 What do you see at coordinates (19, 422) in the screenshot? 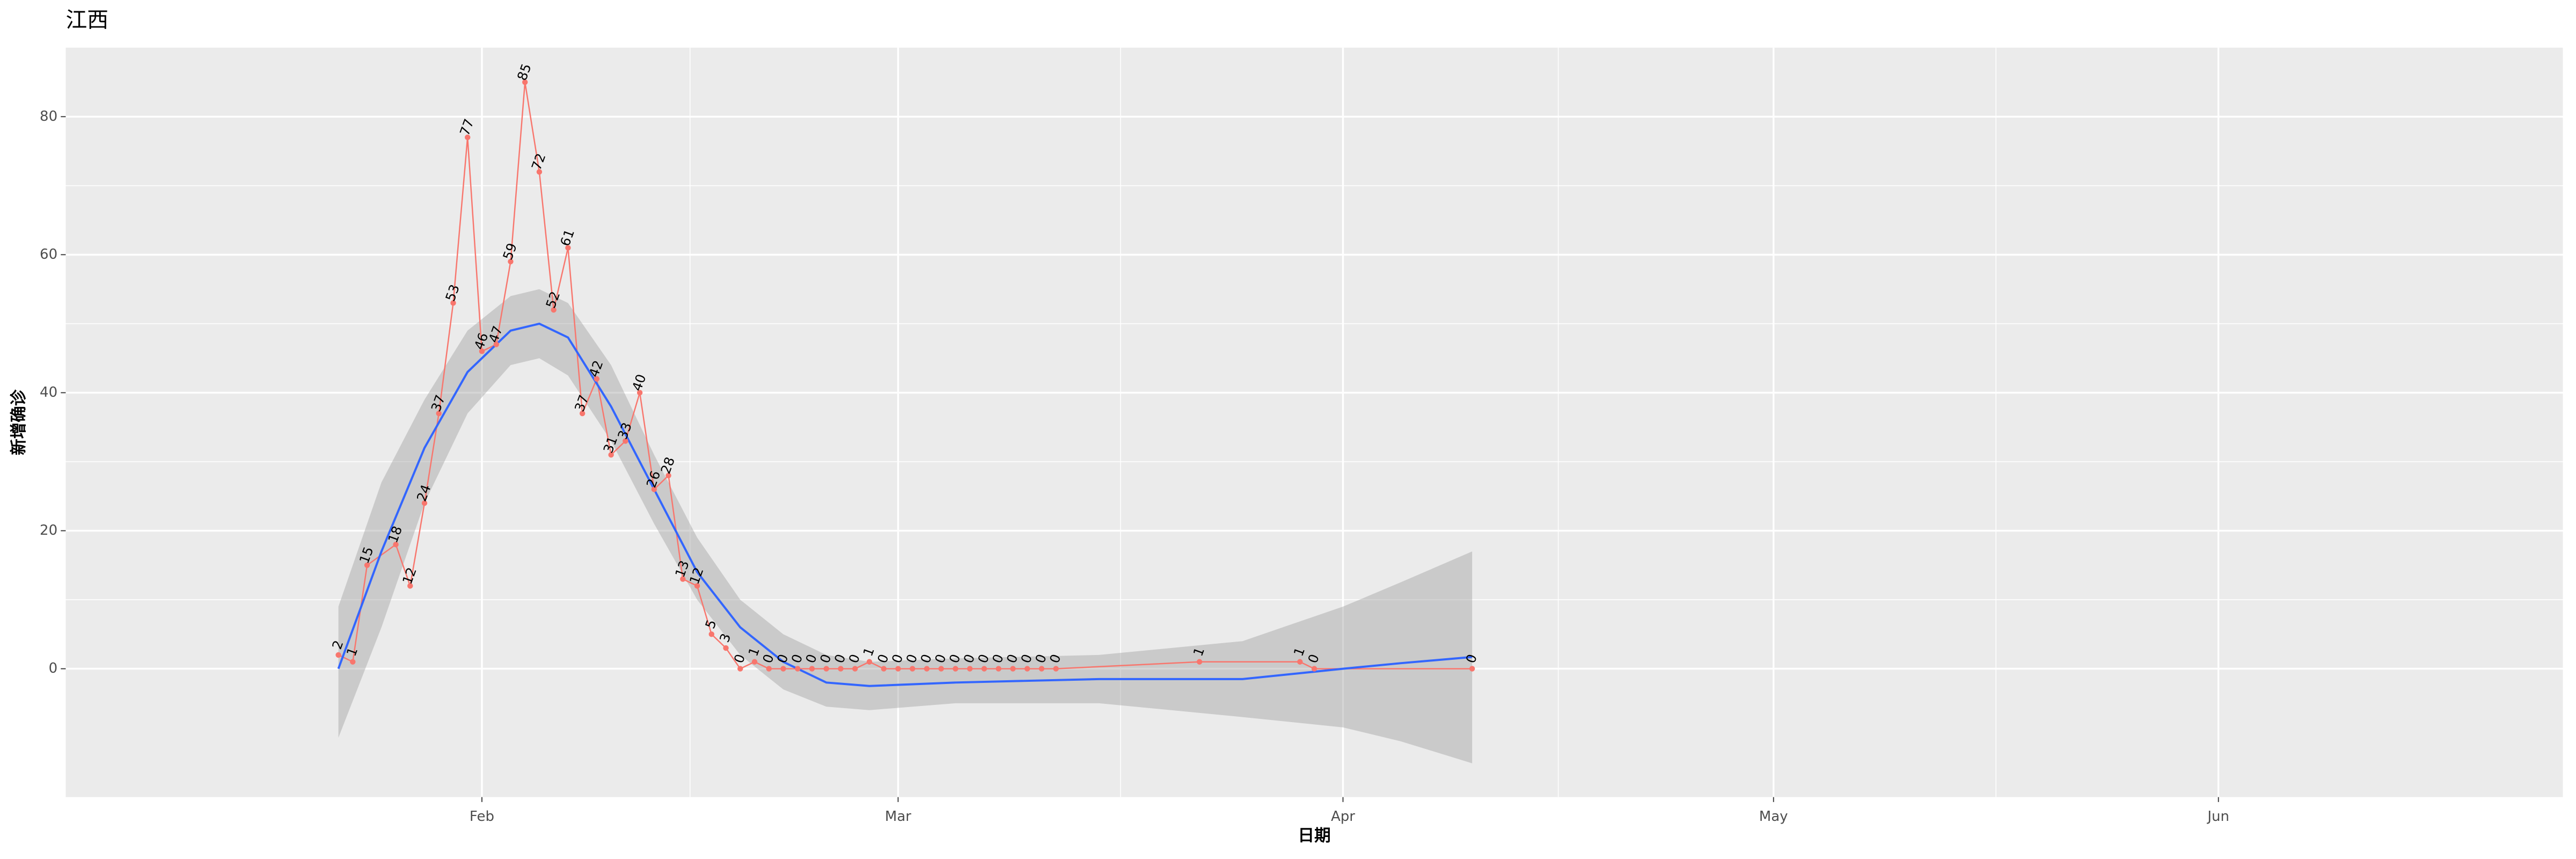
I see `y-axis-title: 新增确诊` at bounding box center [19, 422].